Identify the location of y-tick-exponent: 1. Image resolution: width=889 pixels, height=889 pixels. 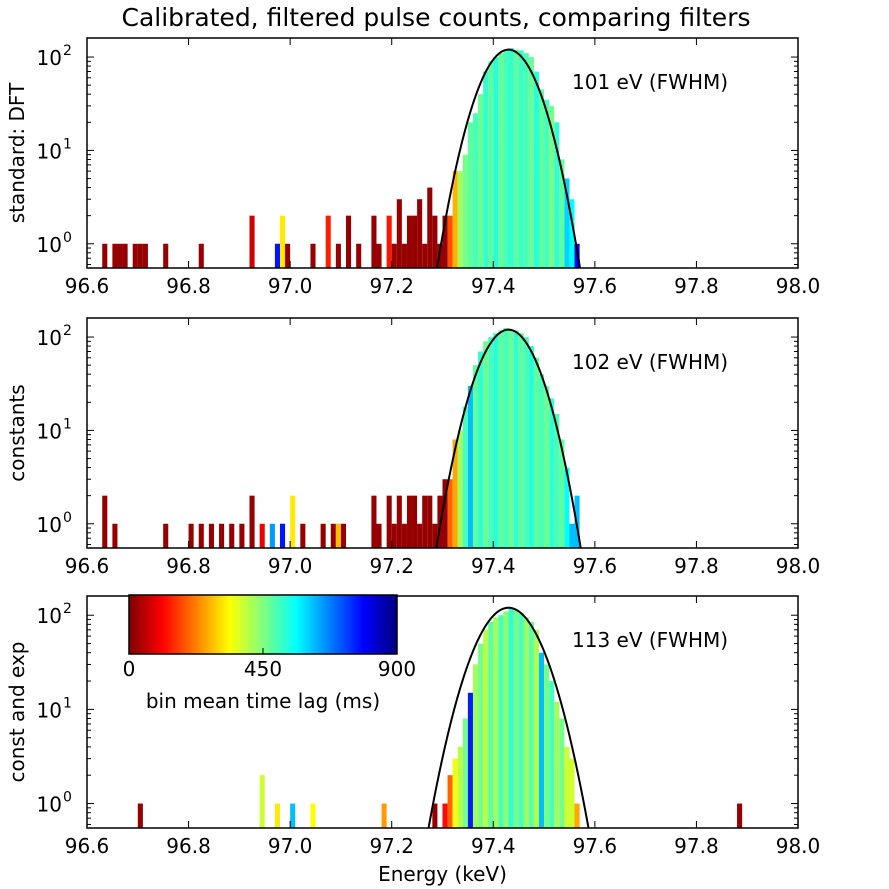
(67, 144).